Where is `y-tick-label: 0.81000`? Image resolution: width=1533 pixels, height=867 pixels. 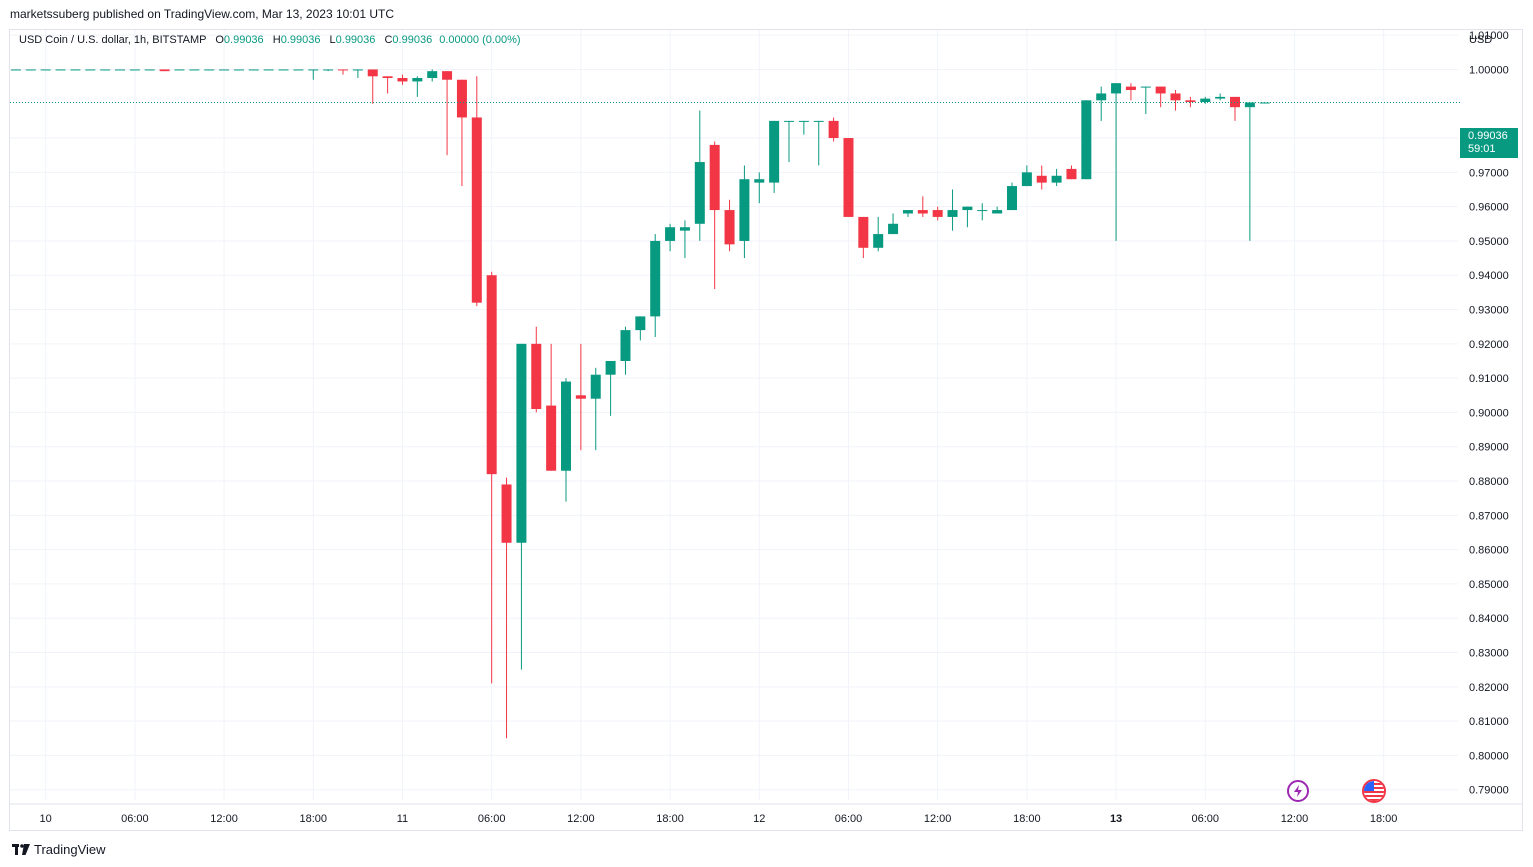 y-tick-label: 0.81000 is located at coordinates (1489, 722).